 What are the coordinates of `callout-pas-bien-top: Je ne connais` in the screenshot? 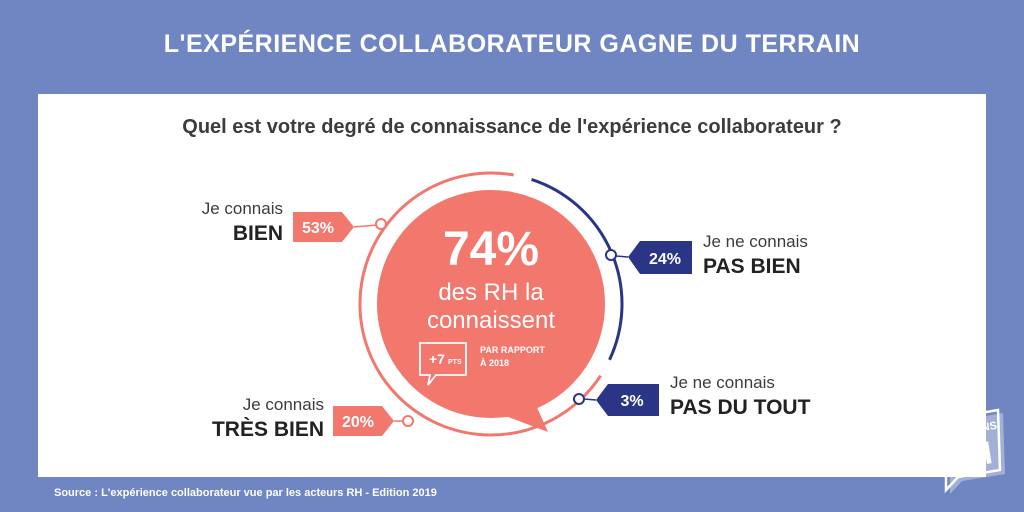 It's located at (755, 241).